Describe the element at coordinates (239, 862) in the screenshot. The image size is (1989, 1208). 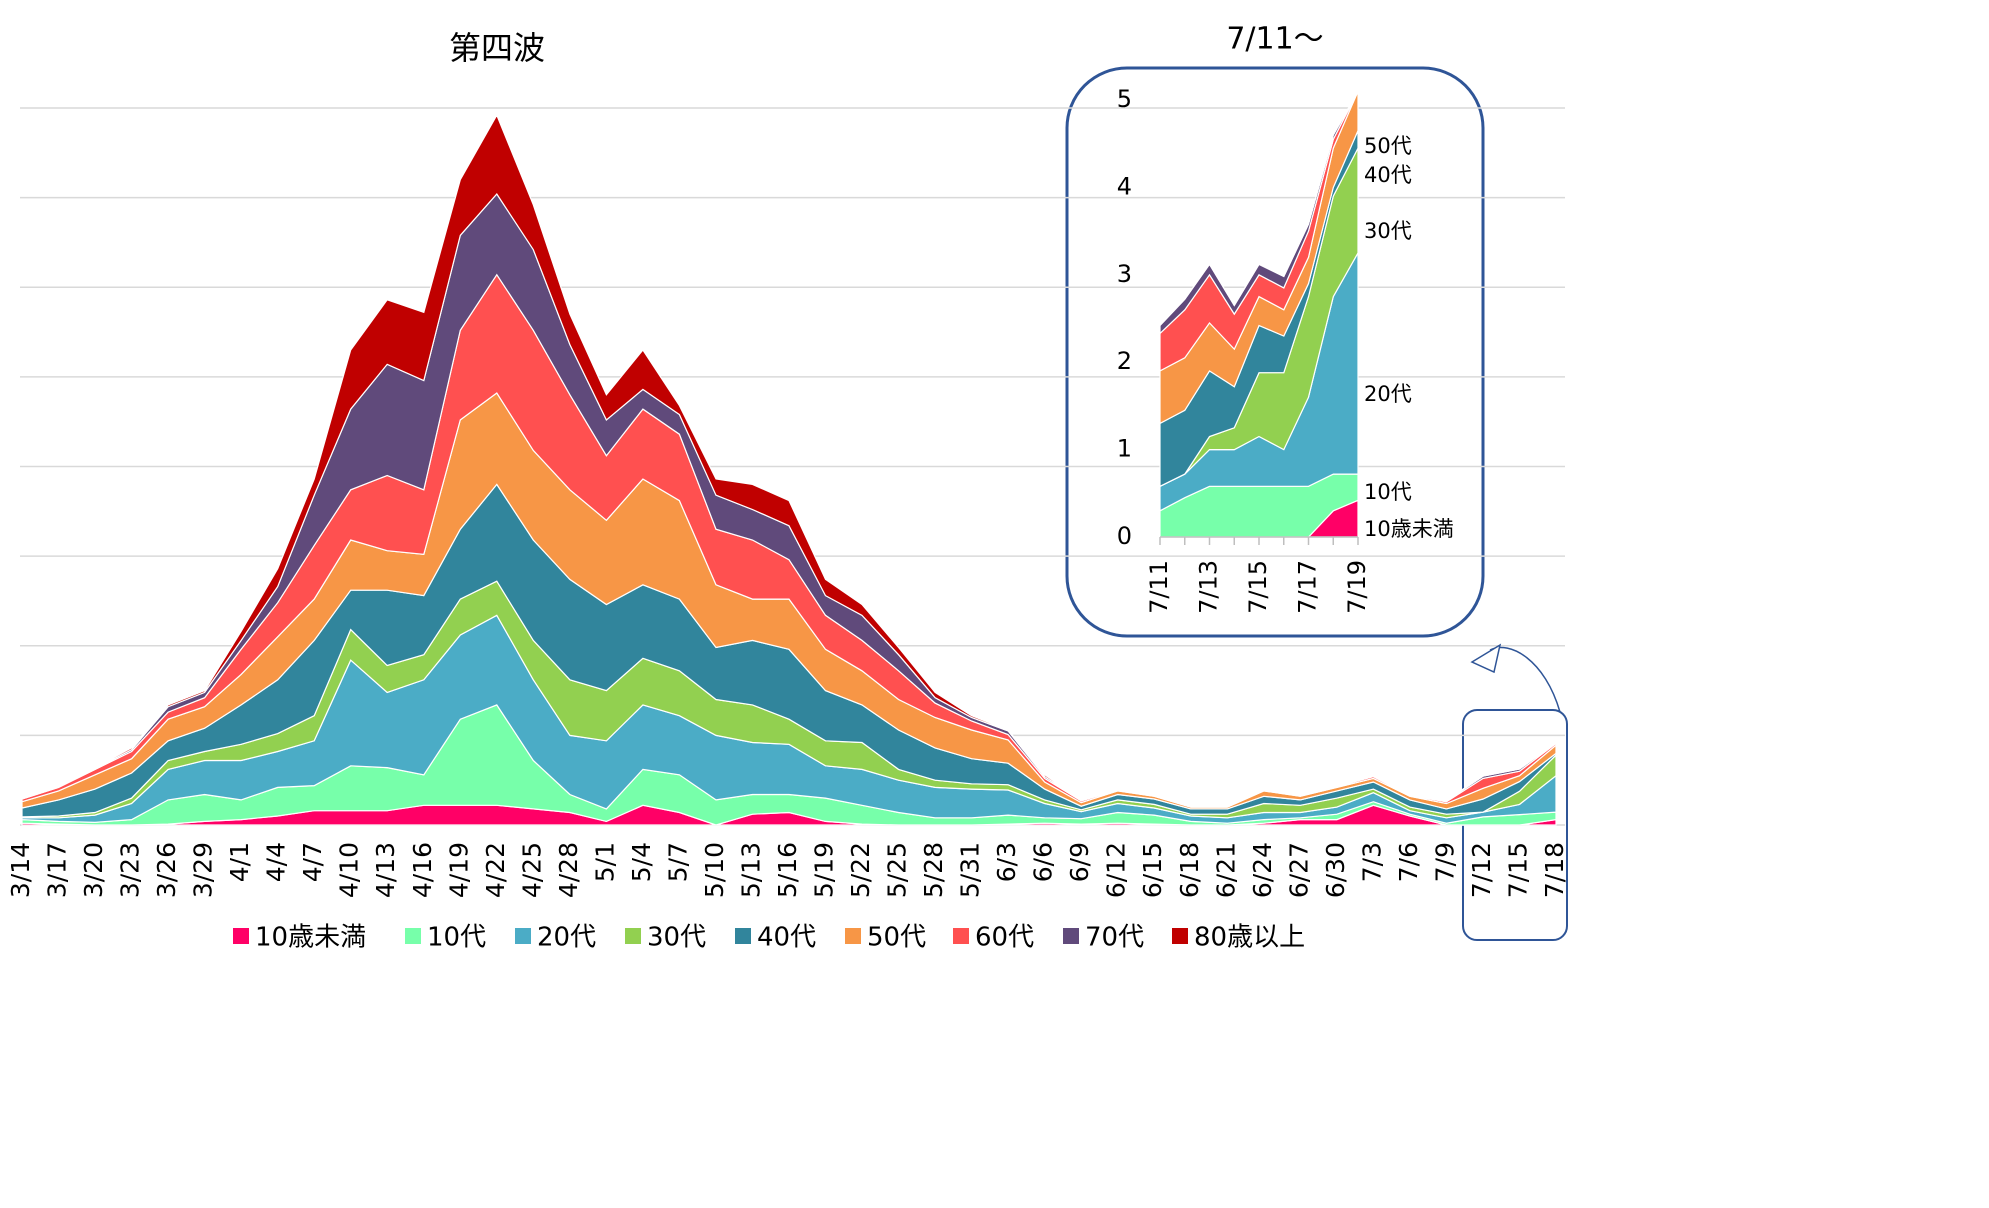
I see `x-tick-label: 4/1` at that location.